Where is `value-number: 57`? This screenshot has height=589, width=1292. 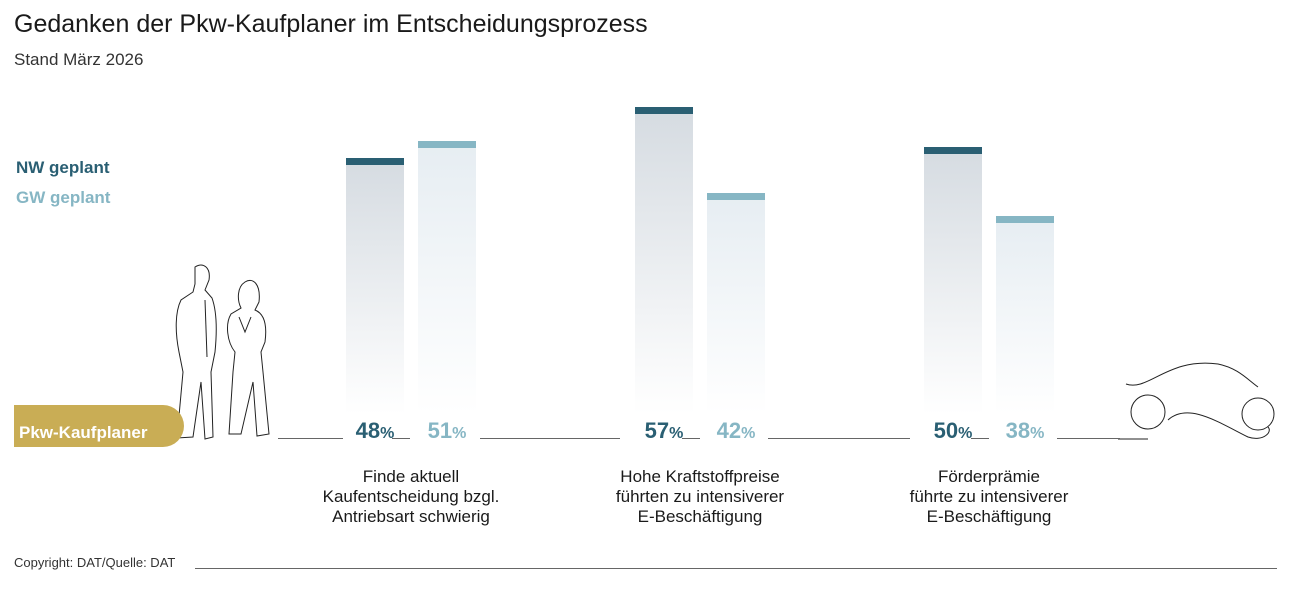 value-number: 57 is located at coordinates (657, 430).